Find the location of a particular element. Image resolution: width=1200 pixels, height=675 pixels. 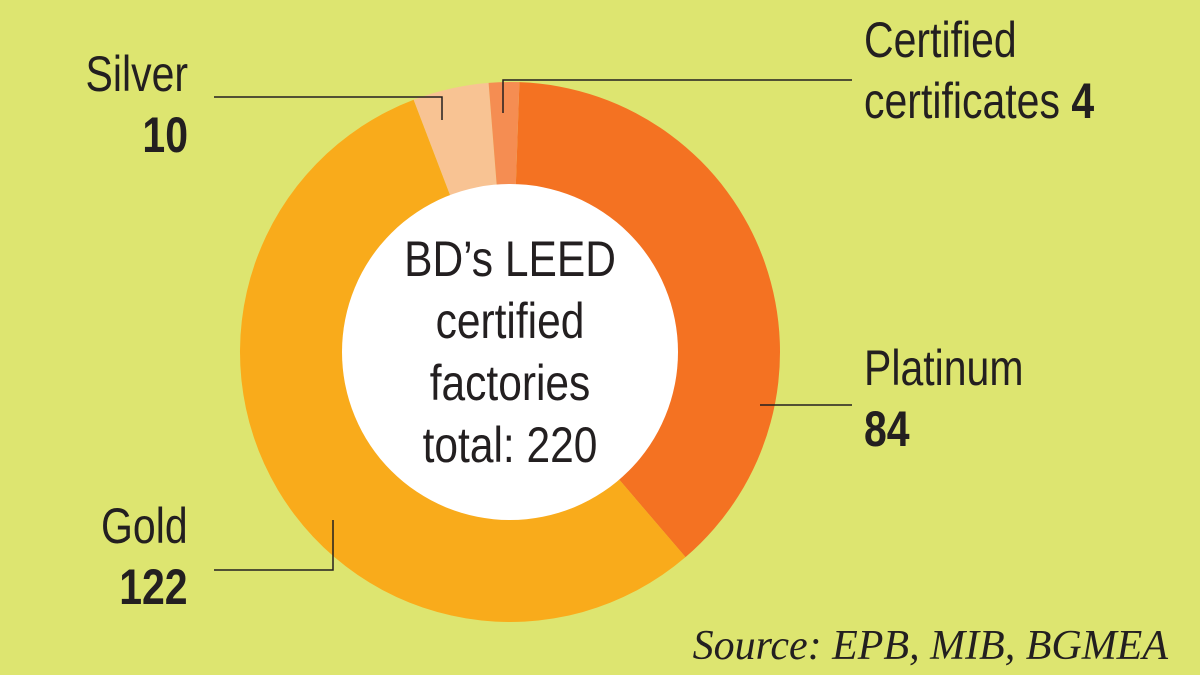

label-name: Silver is located at coordinates (136, 74).